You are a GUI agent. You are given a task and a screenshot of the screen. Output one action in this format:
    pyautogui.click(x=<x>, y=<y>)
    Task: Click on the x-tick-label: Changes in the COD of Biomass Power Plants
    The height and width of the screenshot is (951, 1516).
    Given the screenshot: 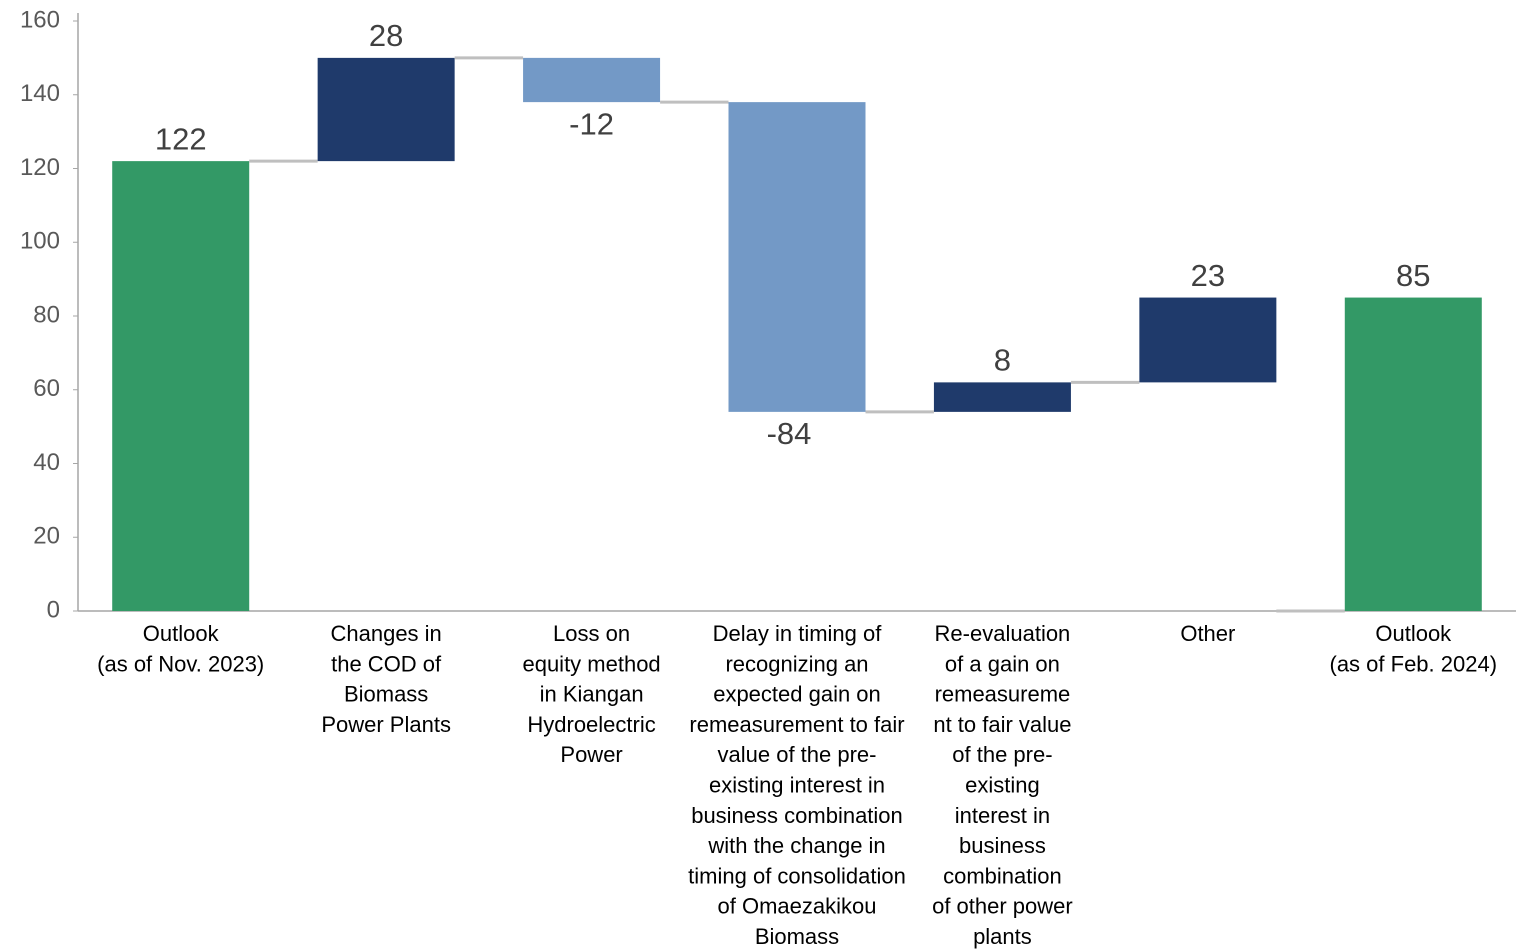 What is the action you would take?
    pyautogui.click(x=386, y=679)
    